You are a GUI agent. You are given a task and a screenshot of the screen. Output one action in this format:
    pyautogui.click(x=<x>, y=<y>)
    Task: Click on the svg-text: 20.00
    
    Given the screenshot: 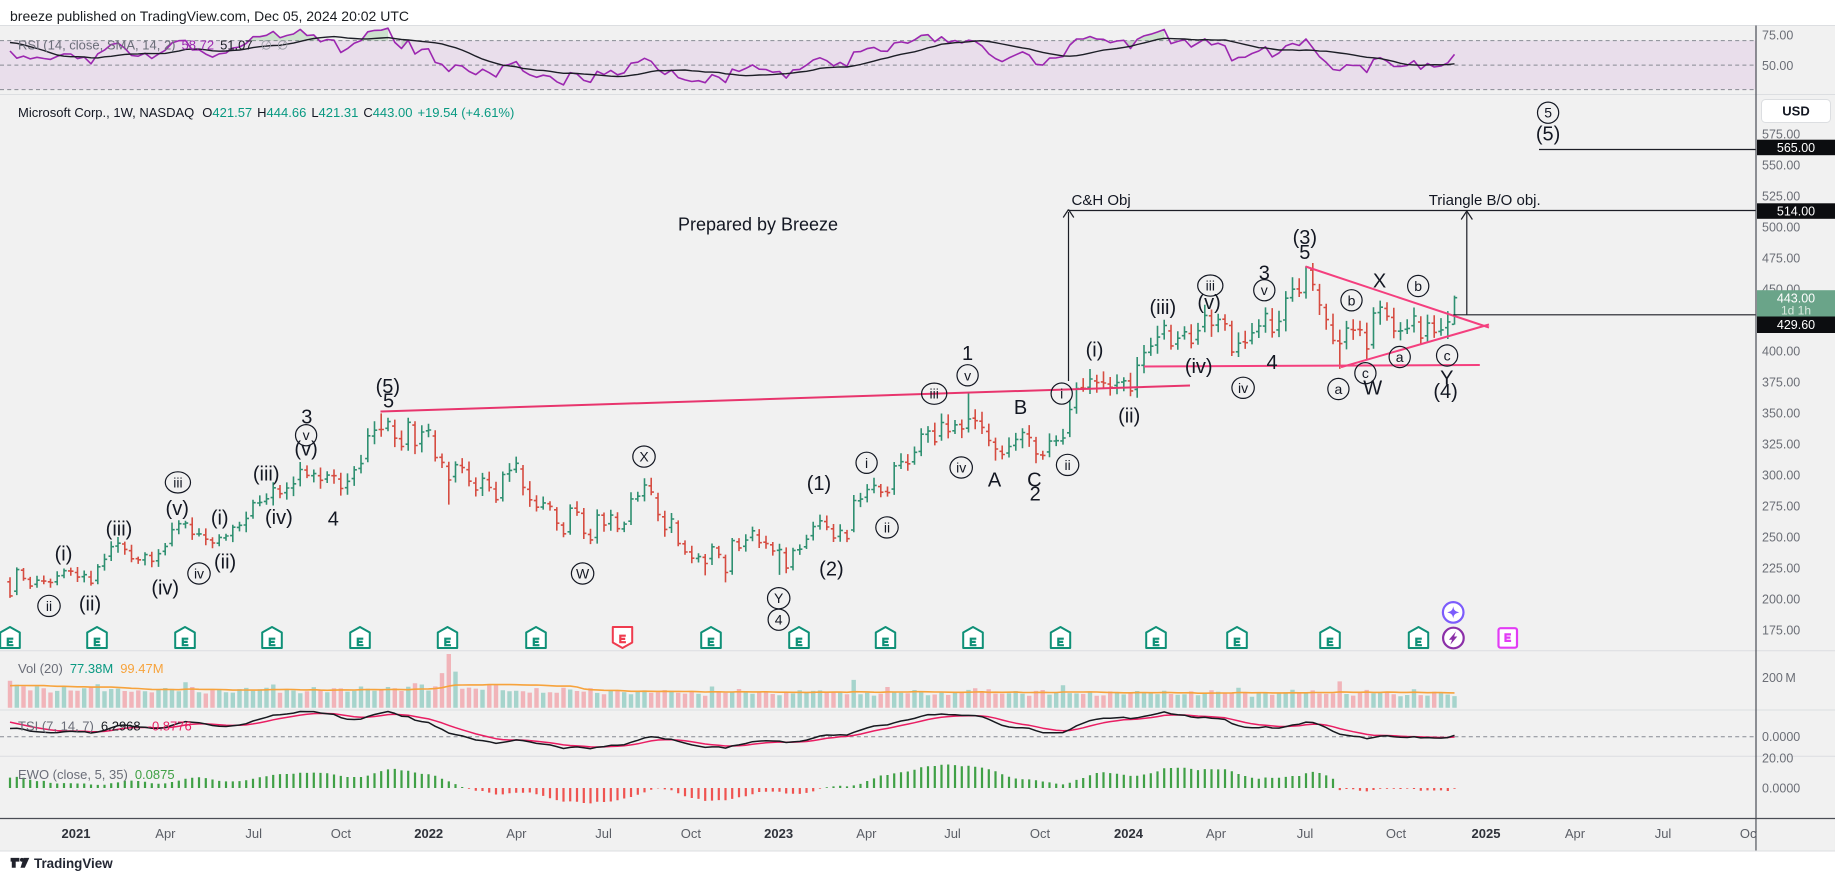 What is the action you would take?
    pyautogui.click(x=1777, y=759)
    